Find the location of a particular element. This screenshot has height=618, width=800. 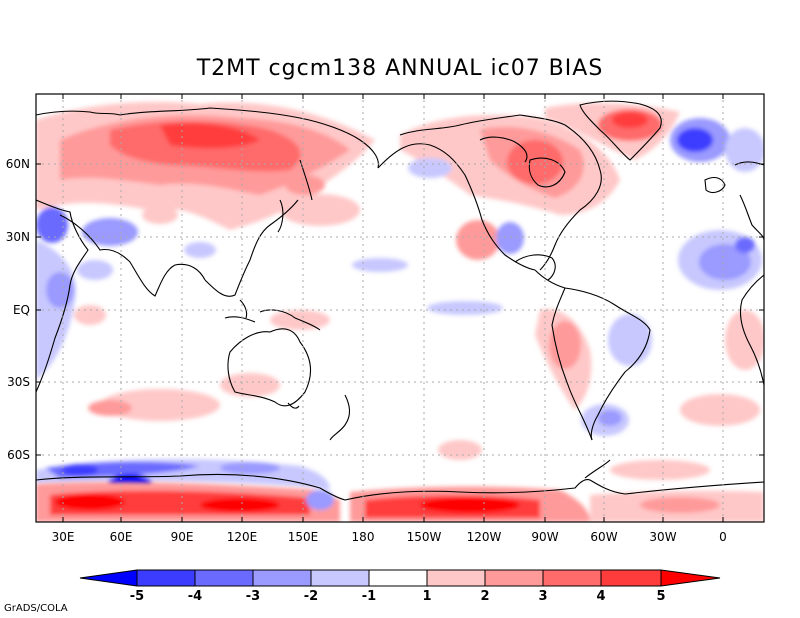

lat-label: 60N is located at coordinates (18, 164).